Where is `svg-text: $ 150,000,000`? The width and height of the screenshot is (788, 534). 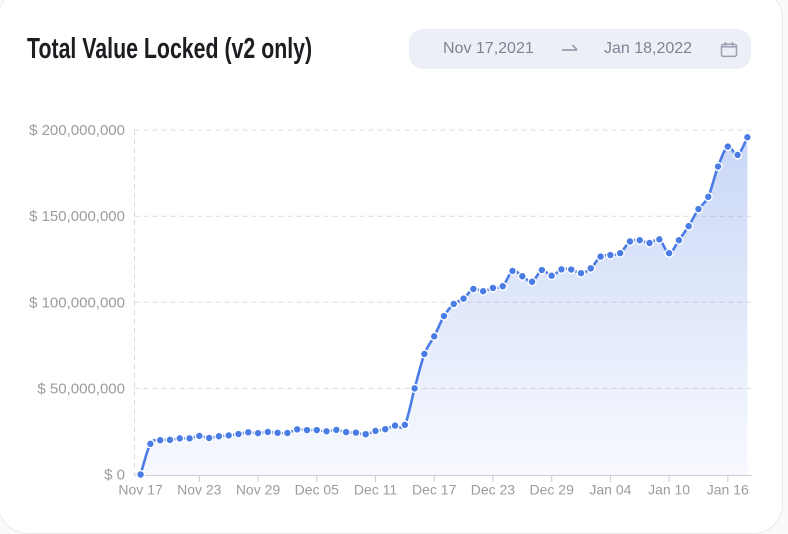
svg-text: $ 150,000,000 is located at coordinates (77, 216).